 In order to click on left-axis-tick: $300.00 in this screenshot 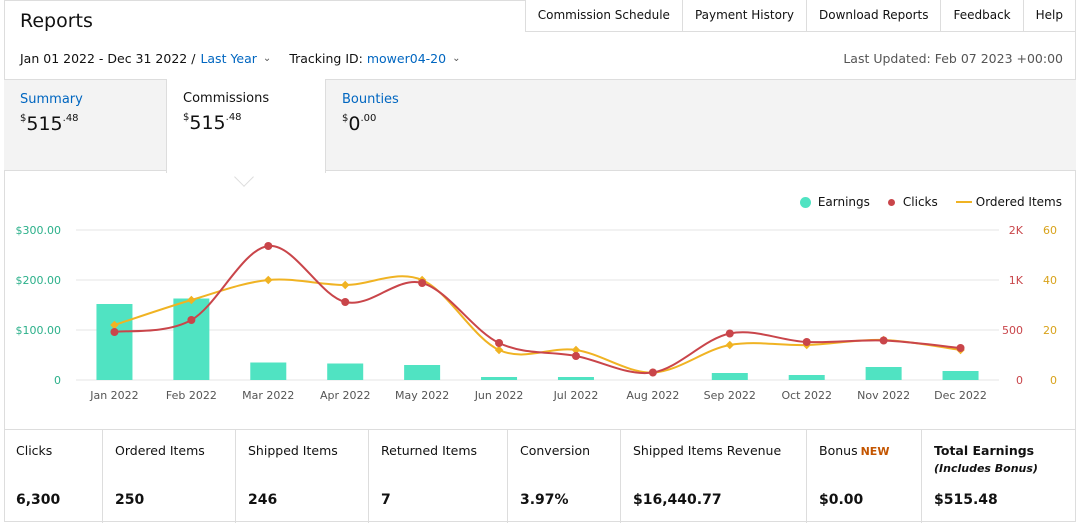, I will do `click(39, 230)`.